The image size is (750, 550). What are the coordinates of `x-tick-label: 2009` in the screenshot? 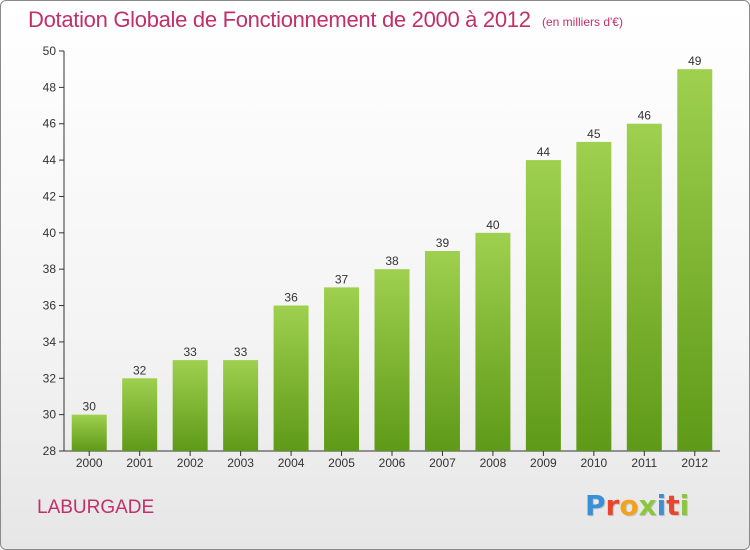 It's located at (543, 463).